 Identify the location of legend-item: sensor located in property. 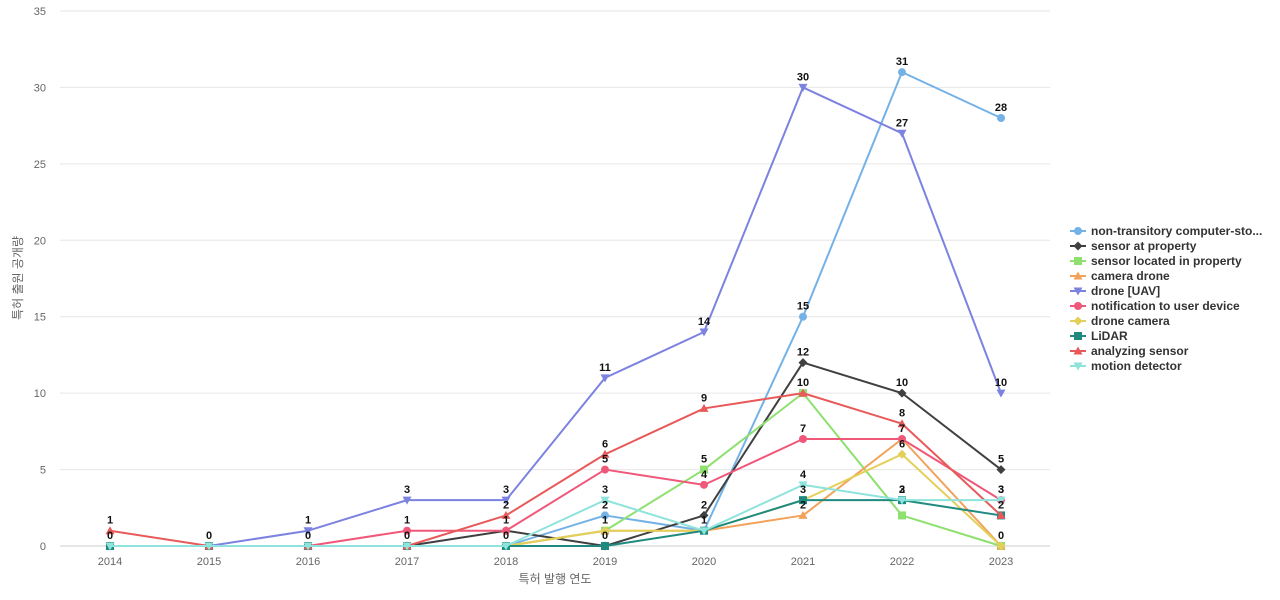
(1165, 260).